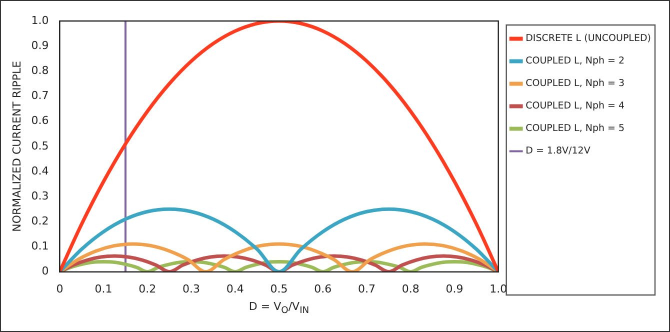  I want to click on x-tick-label: 1.0, so click(499, 289).